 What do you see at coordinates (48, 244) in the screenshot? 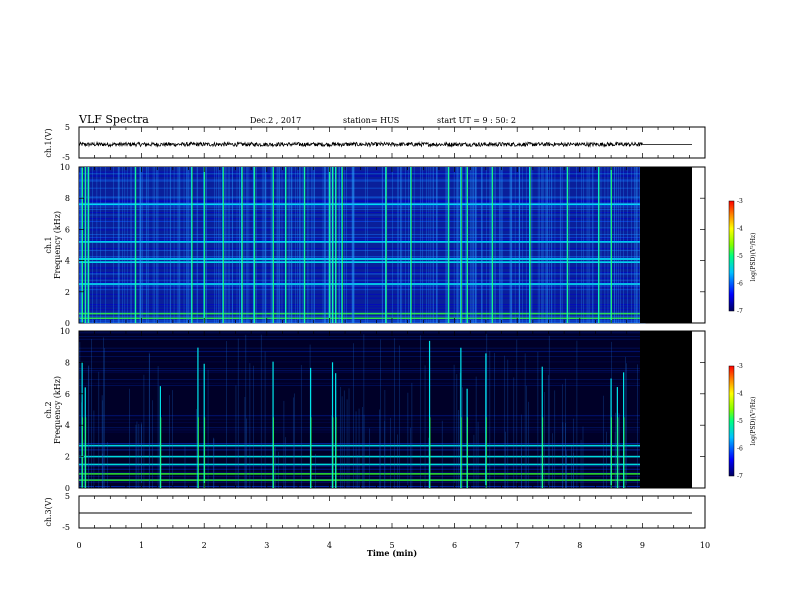
I see `ch1-spectrogram-channel-label: ch.1` at bounding box center [48, 244].